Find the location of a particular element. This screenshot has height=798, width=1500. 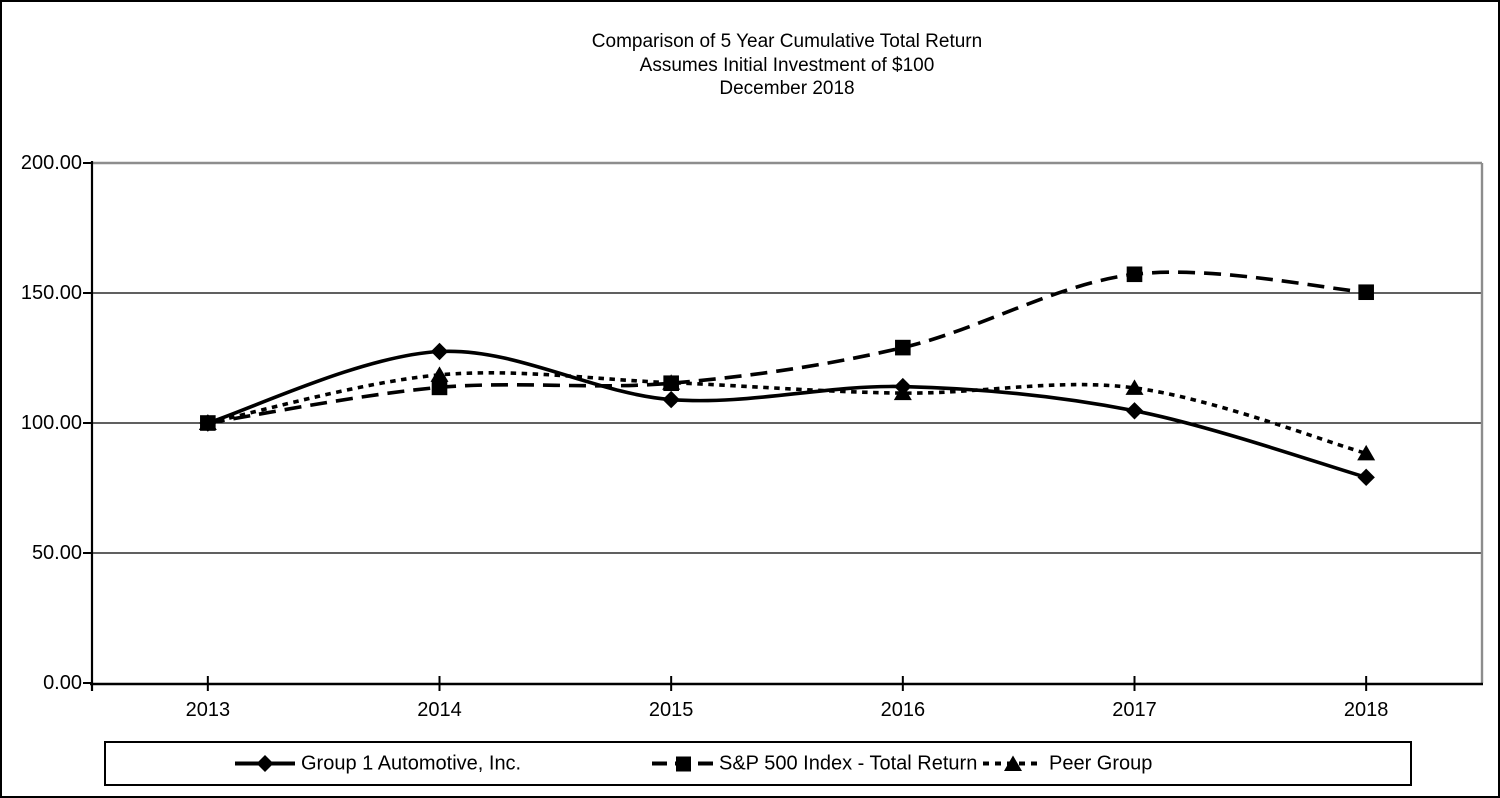

legend-label-sp500: S&P 500 Index - Total Return is located at coordinates (848, 763).